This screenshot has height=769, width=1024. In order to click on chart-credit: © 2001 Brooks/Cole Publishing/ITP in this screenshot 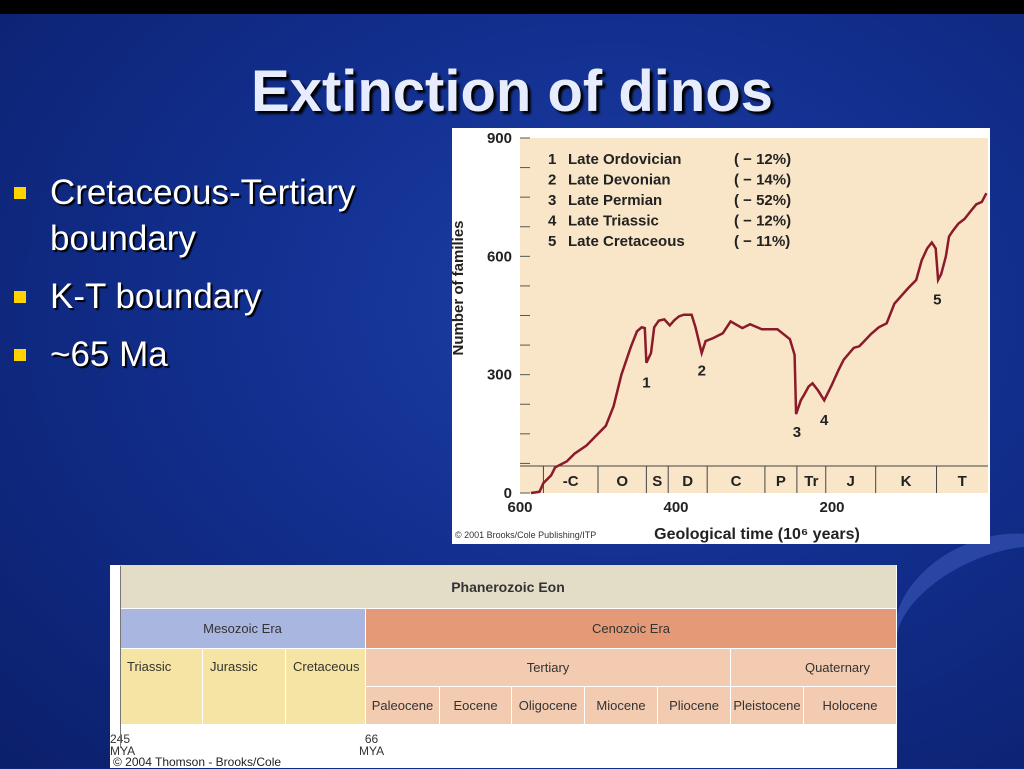, I will do `click(525, 535)`.